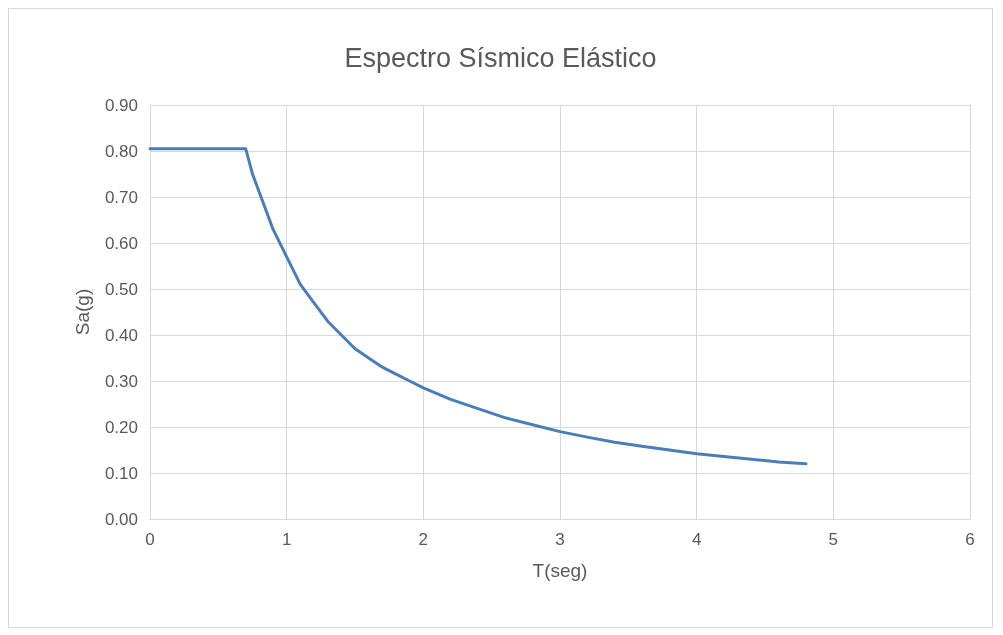  Describe the element at coordinates (150, 539) in the screenshot. I see `x-tick-label: 0` at that location.